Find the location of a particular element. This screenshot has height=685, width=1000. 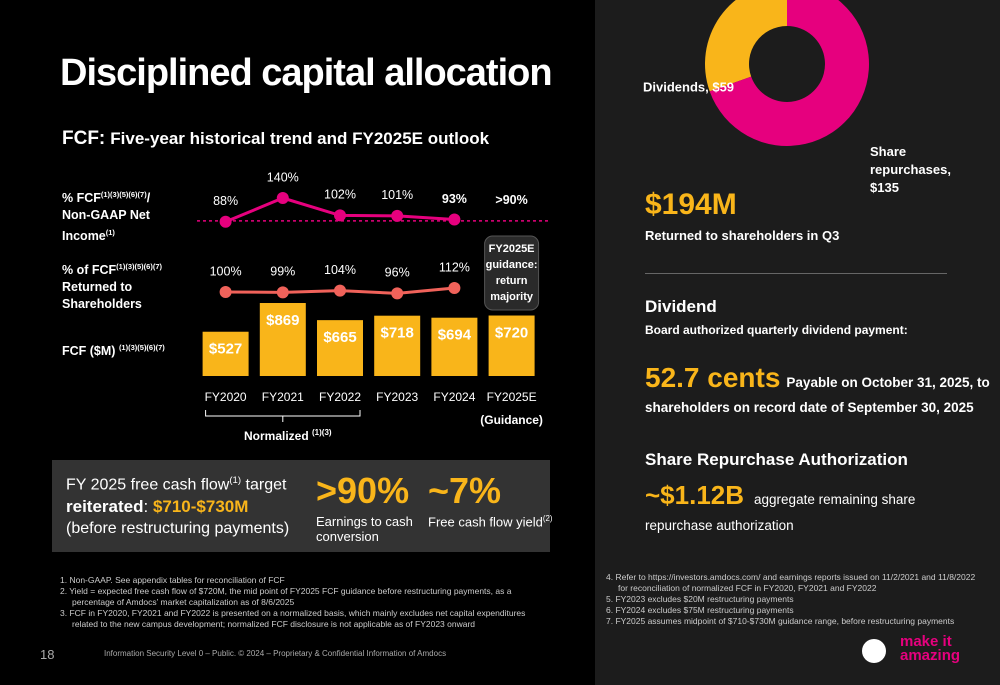

text-part: FY 2025 free cash flow is located at coordinates (148, 485).